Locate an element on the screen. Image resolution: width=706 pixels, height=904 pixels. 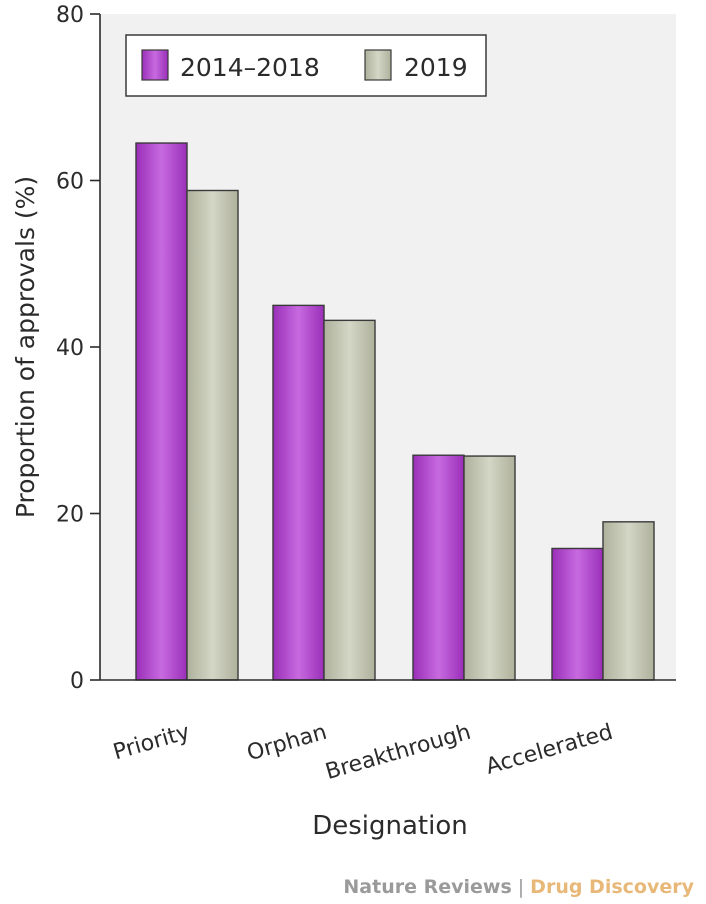
legend-label-2019: 2019 is located at coordinates (436, 67).